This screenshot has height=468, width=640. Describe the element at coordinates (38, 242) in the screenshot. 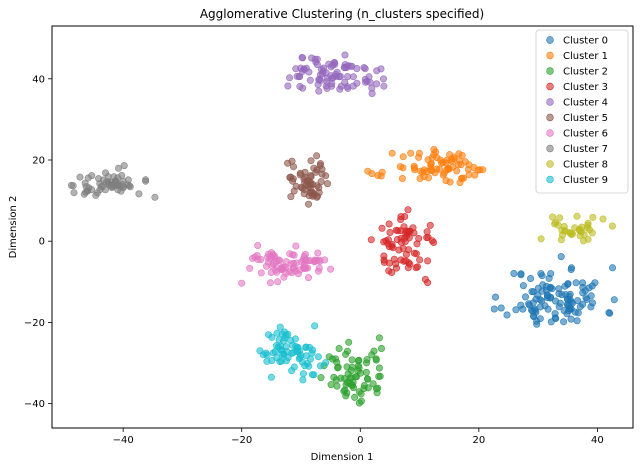

I see `y-axis-ticks: −40 −20 0 20 40` at that location.